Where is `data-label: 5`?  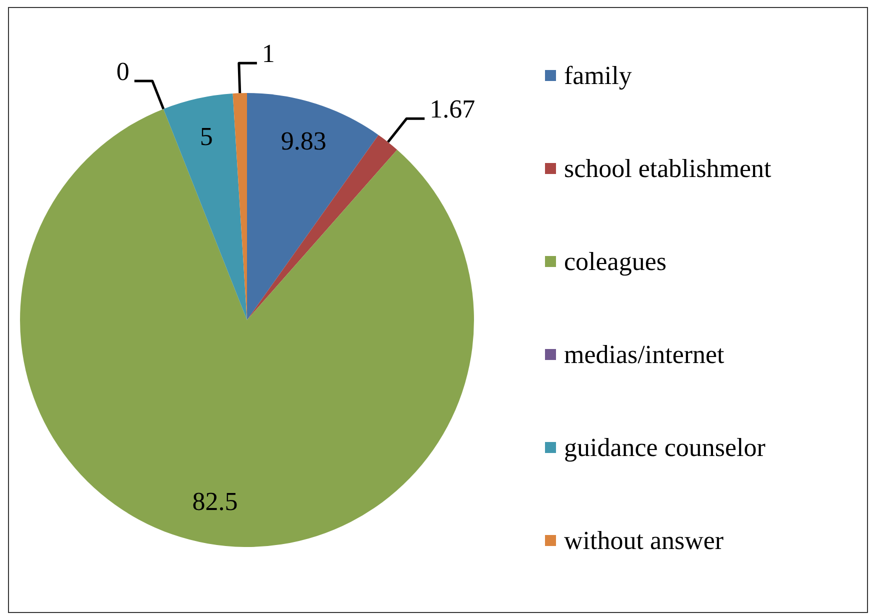 data-label: 5 is located at coordinates (206, 137).